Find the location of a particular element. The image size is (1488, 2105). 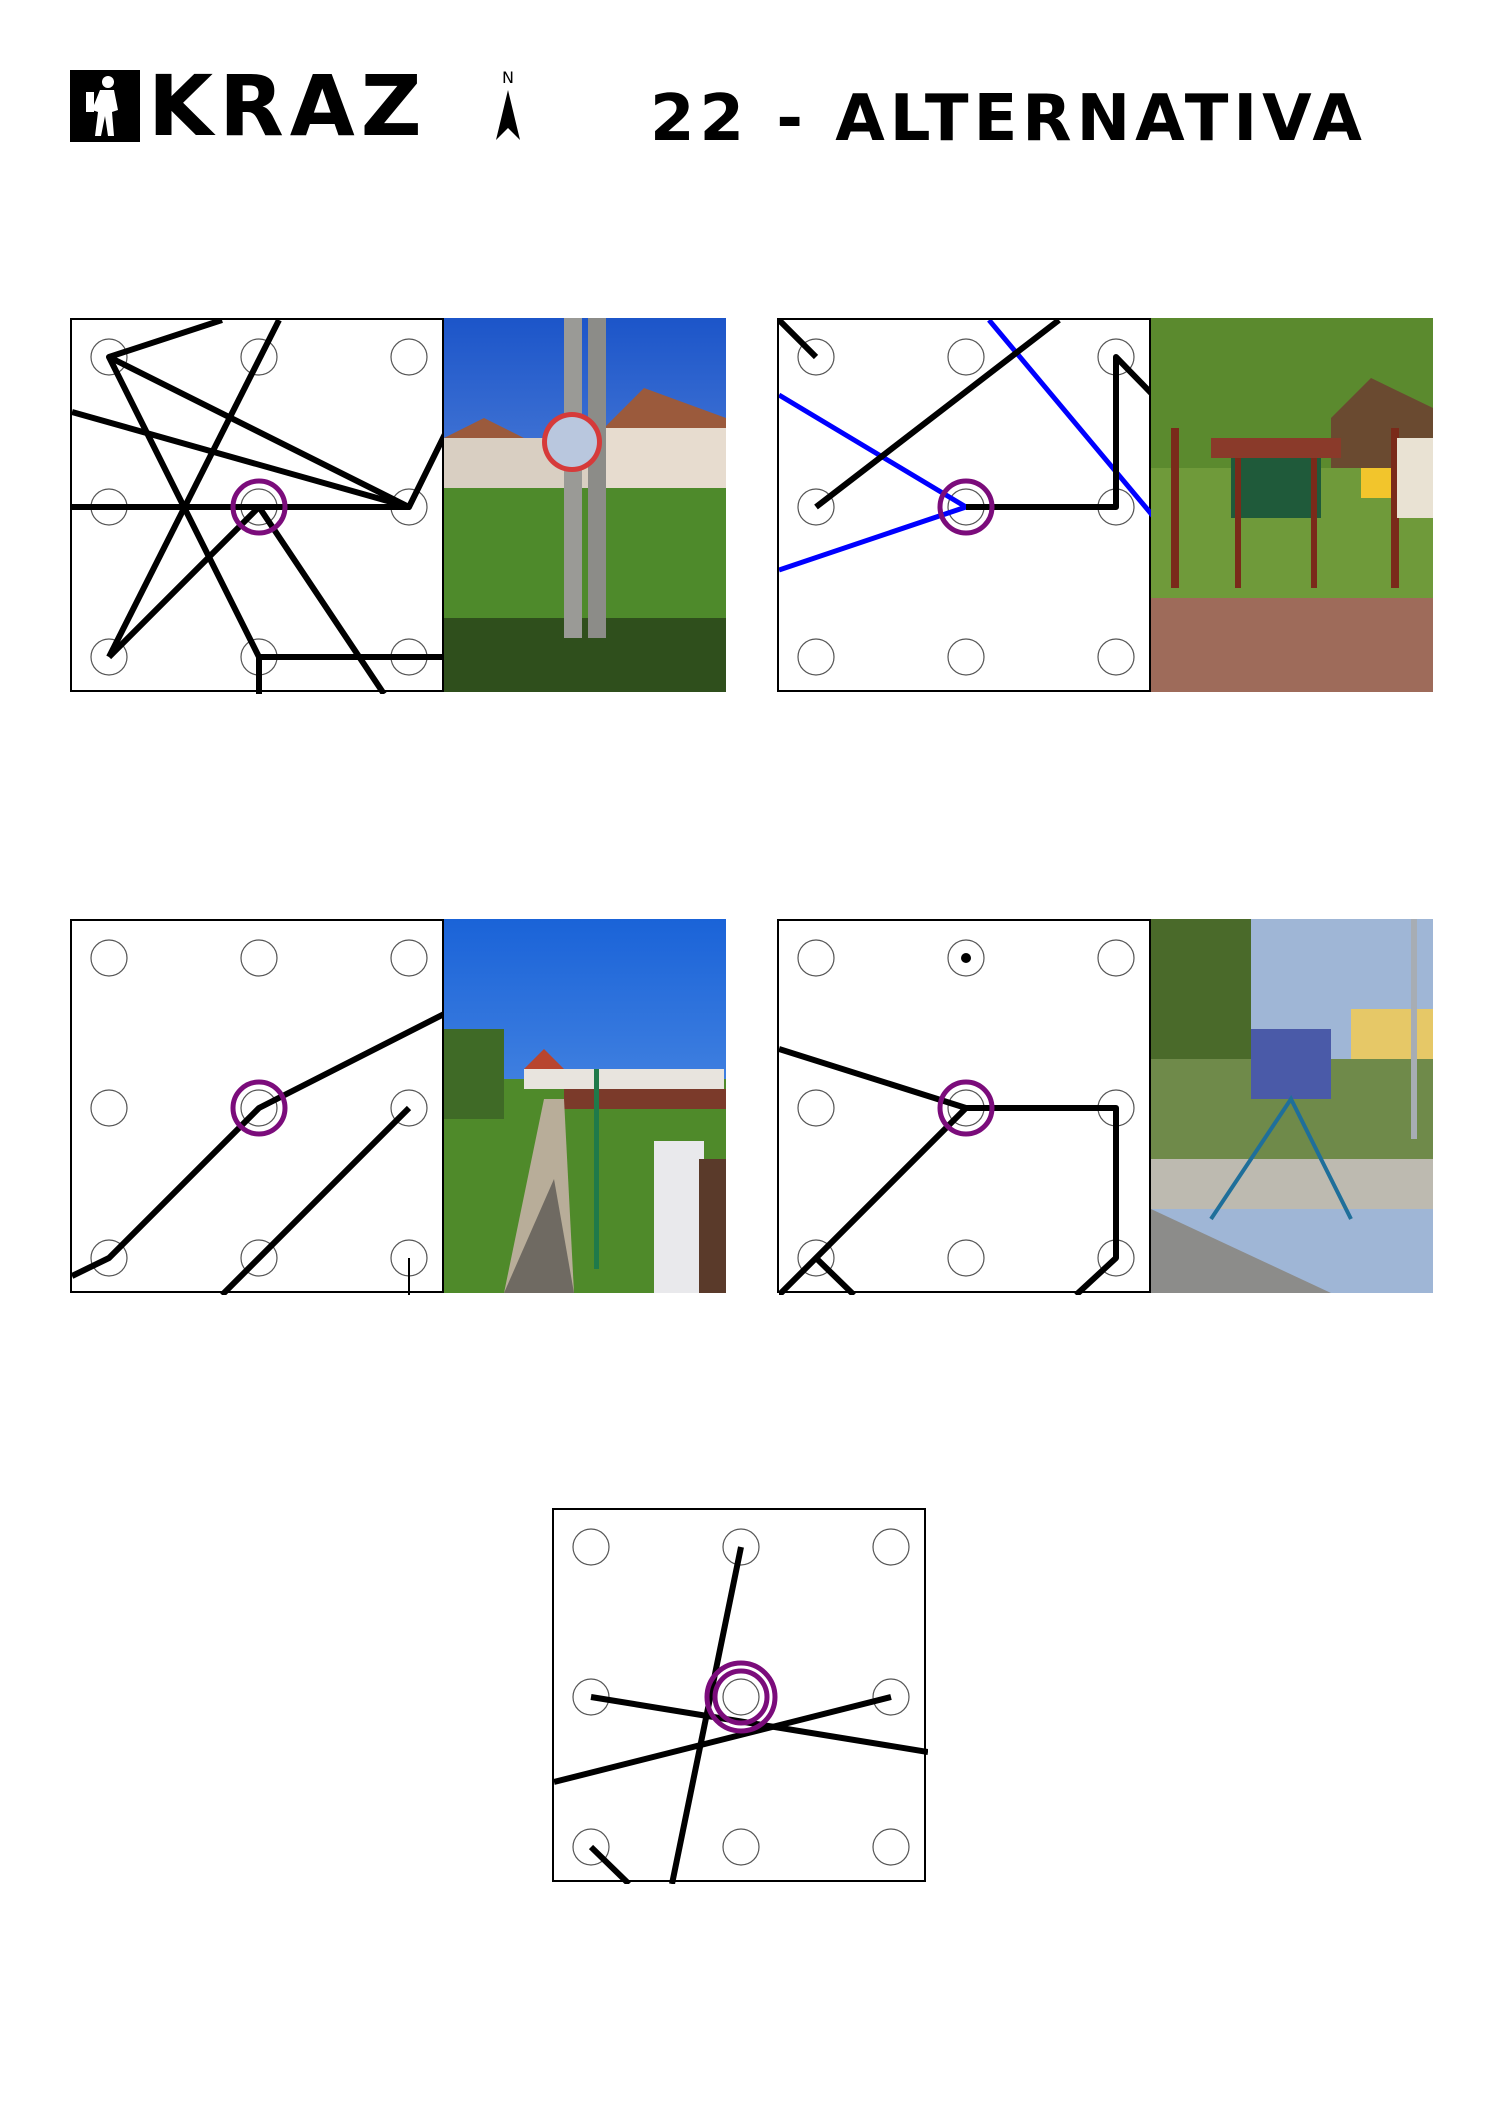

page-header: KRAZ N 22 - ALTERNATIVA is located at coordinates (744, 100).